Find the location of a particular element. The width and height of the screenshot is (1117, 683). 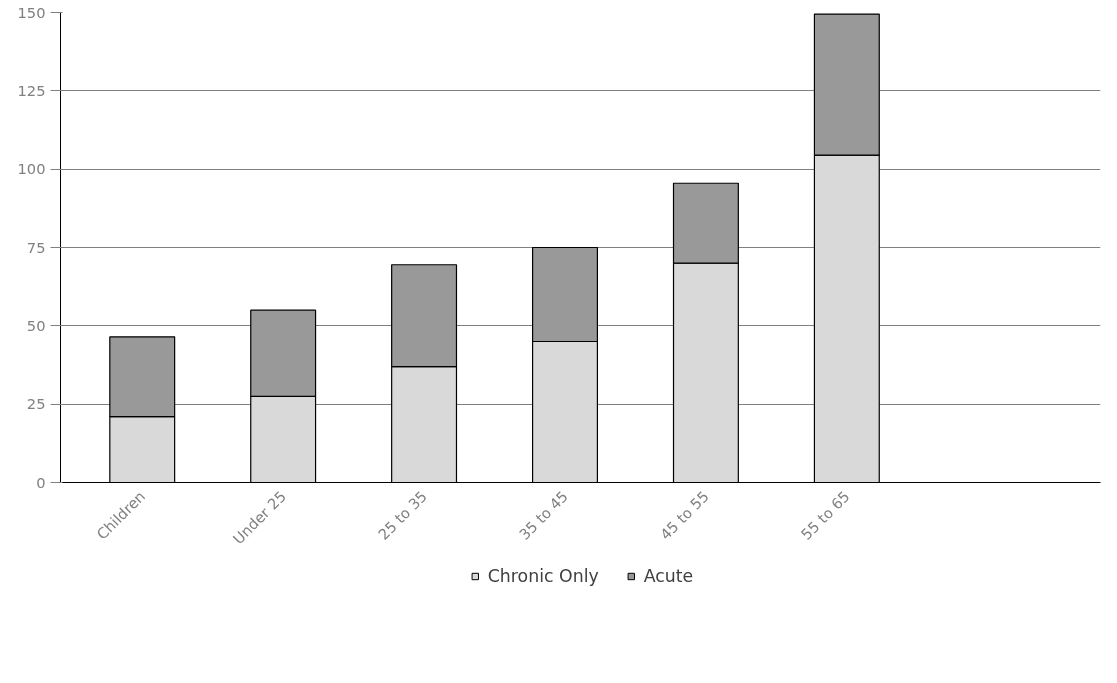

x-tick-label: 35 to 45 is located at coordinates (543, 515).